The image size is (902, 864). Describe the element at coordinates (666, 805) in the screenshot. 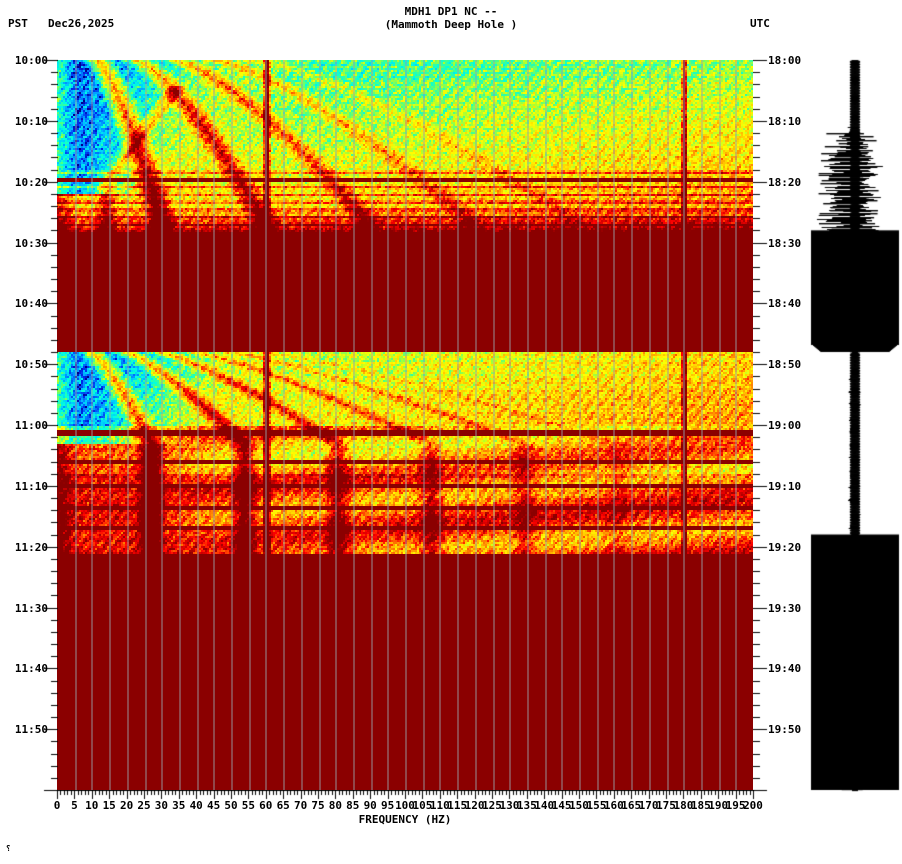

I see `frequency-tick-label: 175` at that location.